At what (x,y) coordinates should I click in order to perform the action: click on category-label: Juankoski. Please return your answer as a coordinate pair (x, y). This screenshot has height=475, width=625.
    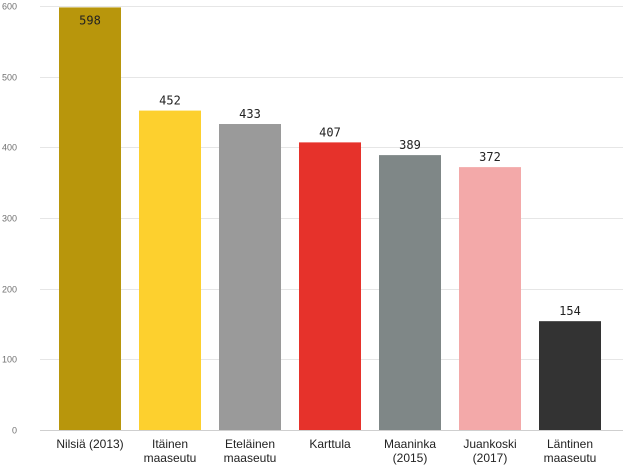
    Looking at the image, I should click on (489, 444).